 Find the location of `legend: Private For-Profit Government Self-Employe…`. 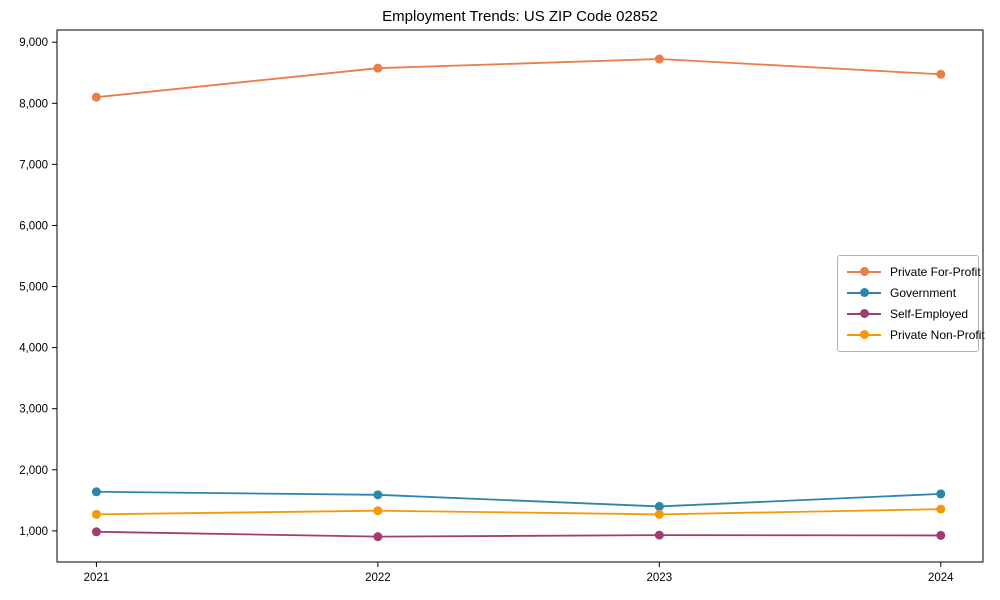

legend: Private For-Profit Government Self-Employe… is located at coordinates (911, 303).